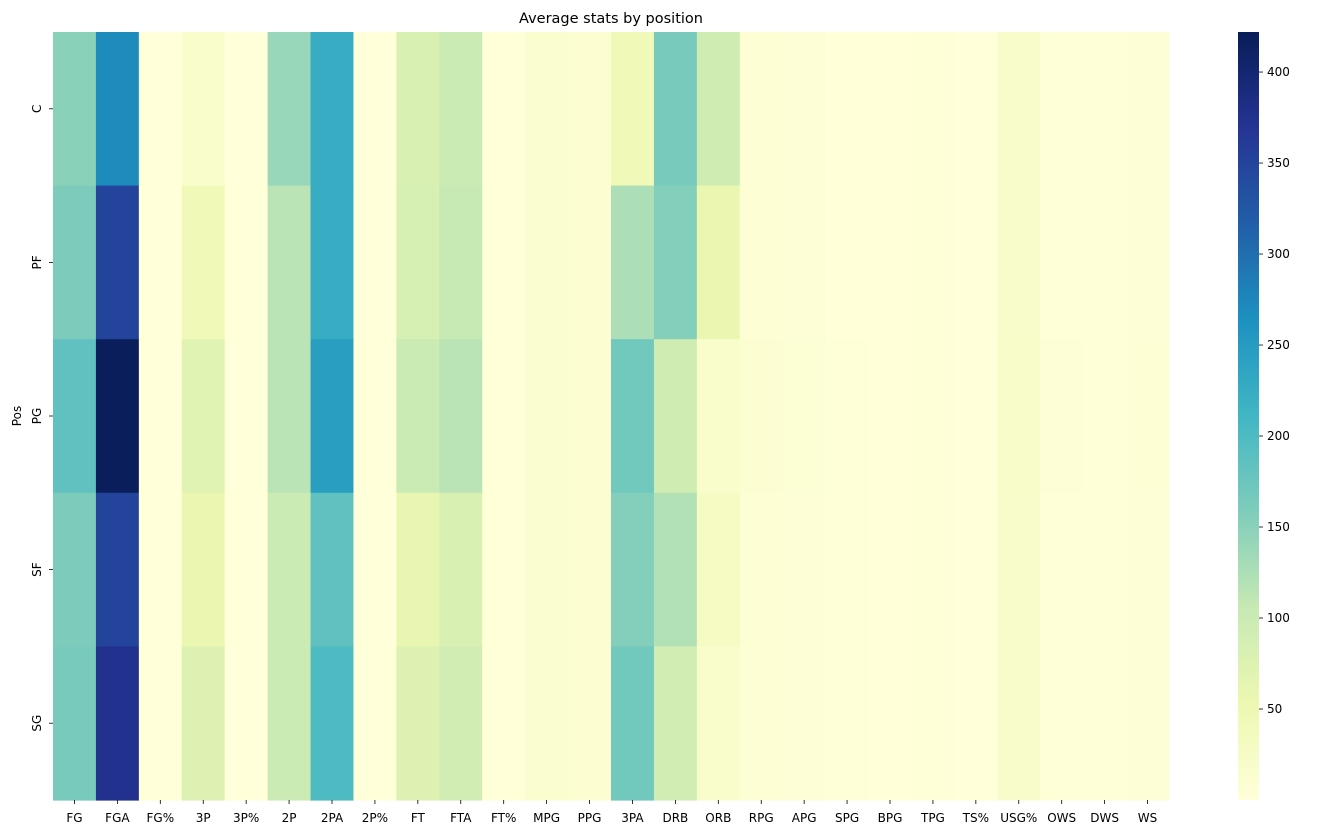  What do you see at coordinates (890, 262) in the screenshot?
I see `heatmap-cell-PF-BPG` at bounding box center [890, 262].